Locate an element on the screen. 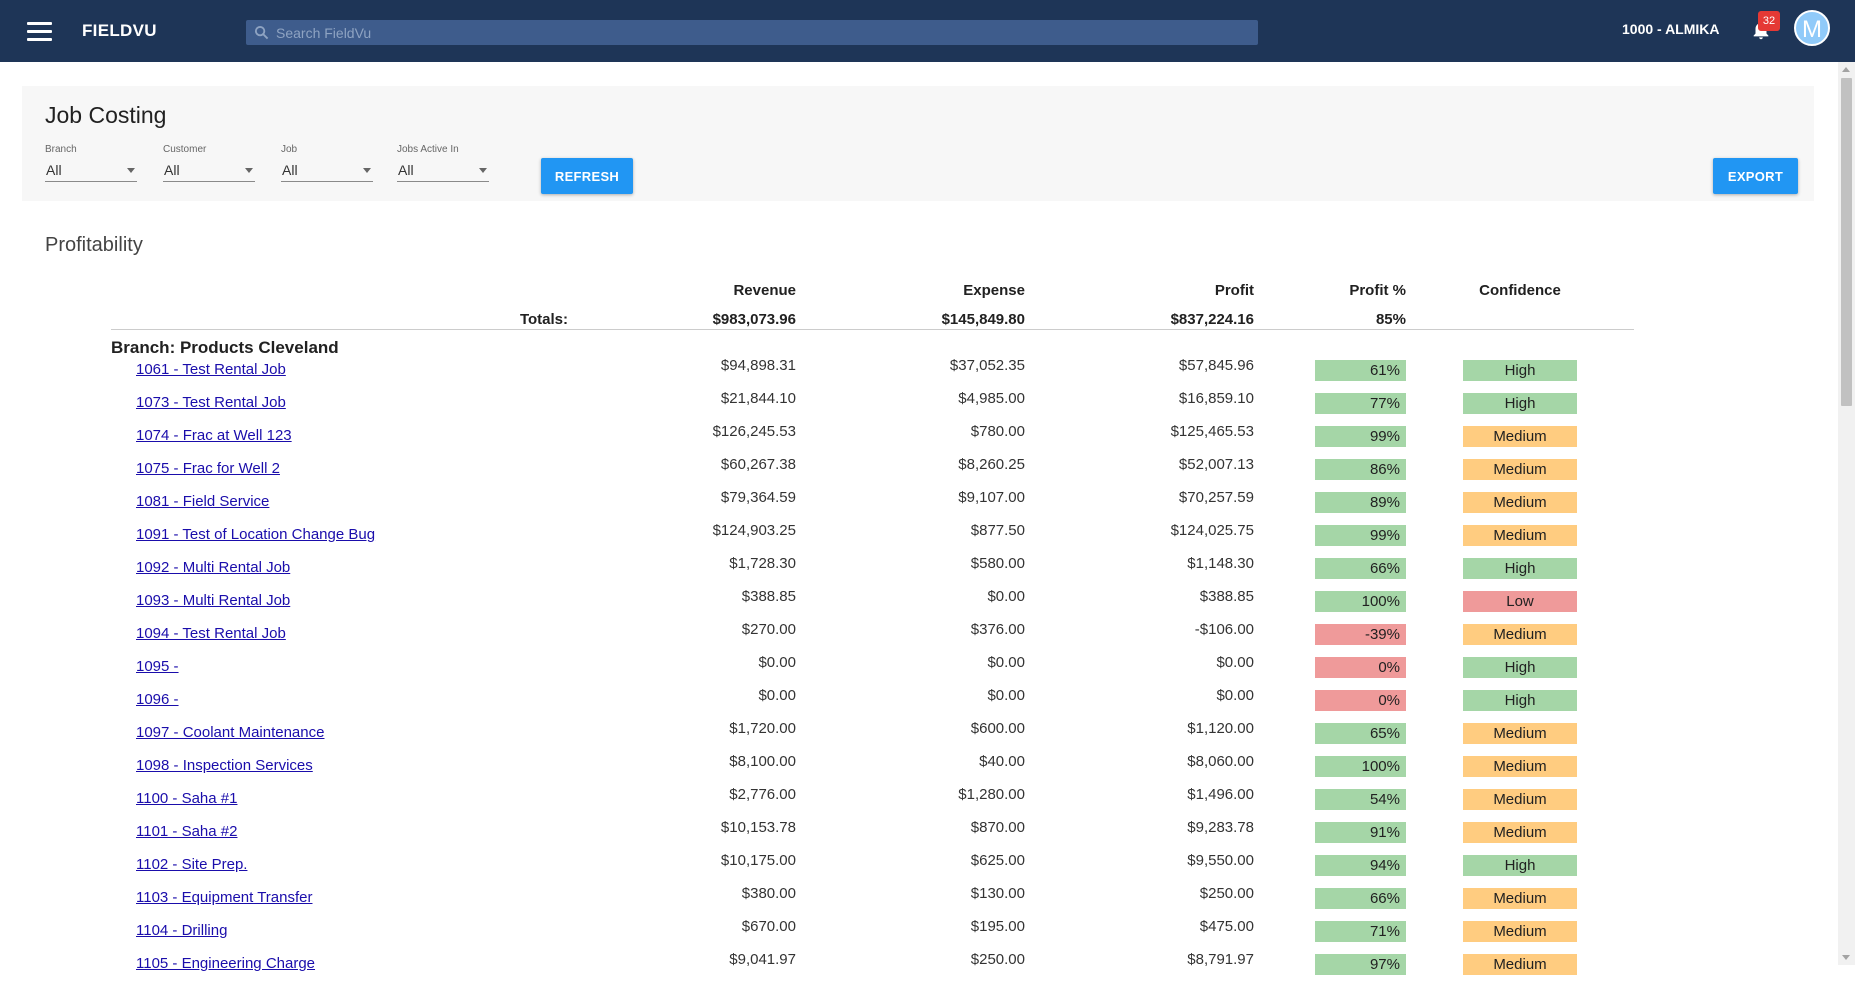 The width and height of the screenshot is (1855, 984). job-link: 1061 - Test Rental Job is located at coordinates (211, 369).